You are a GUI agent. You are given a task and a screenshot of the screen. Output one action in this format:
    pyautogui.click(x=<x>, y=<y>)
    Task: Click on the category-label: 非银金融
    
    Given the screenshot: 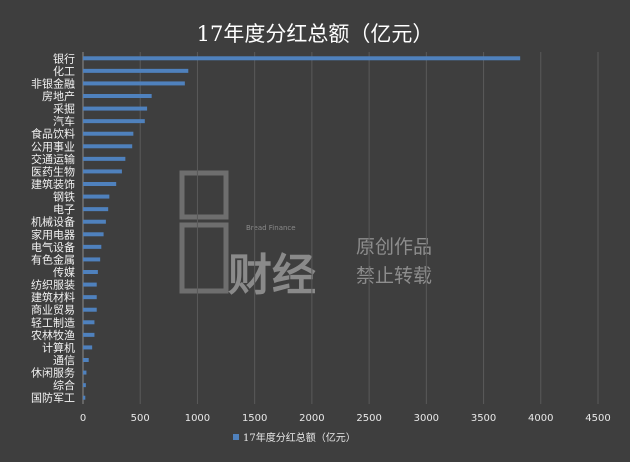 What is the action you would take?
    pyautogui.click(x=53, y=83)
    